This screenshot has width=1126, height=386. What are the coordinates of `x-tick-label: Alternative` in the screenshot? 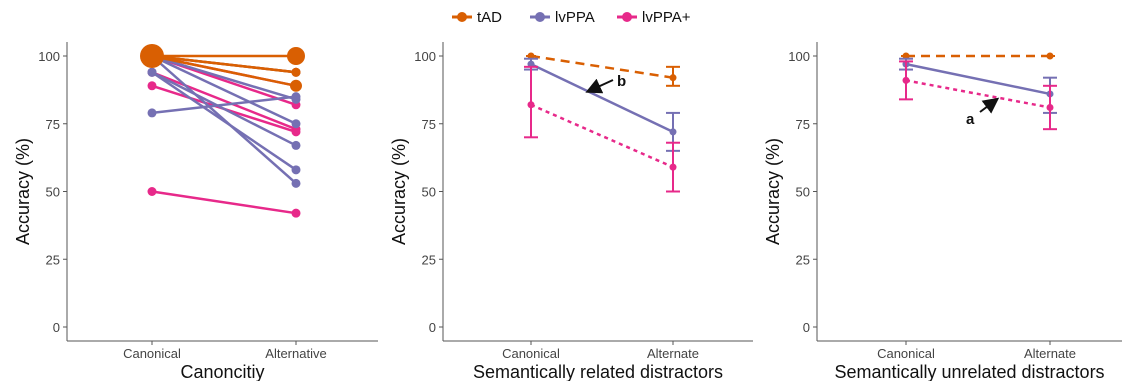 It's located at (295, 353).